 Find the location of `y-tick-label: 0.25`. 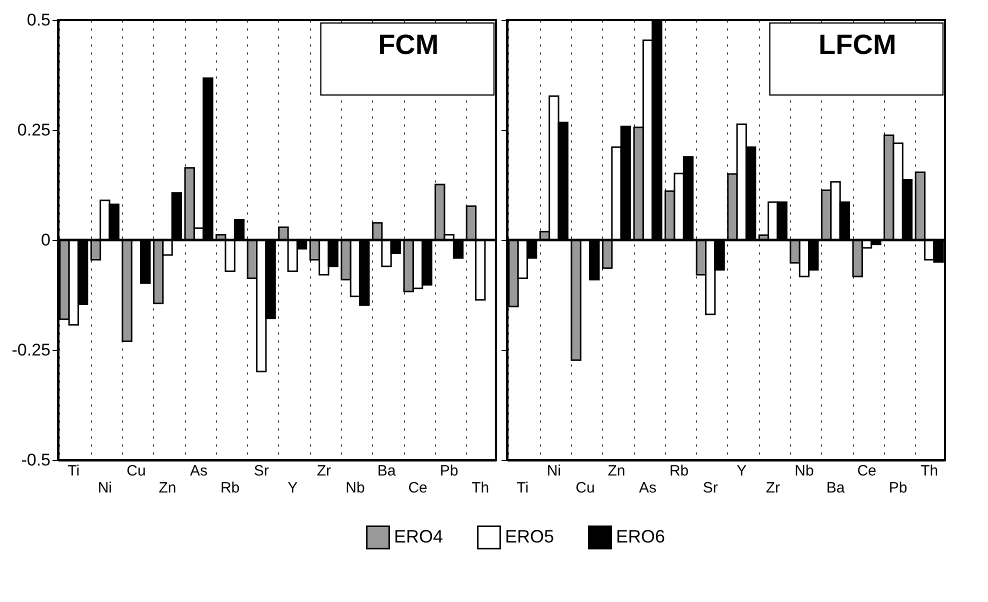

y-tick-label: 0.25 is located at coordinates (33, 130).